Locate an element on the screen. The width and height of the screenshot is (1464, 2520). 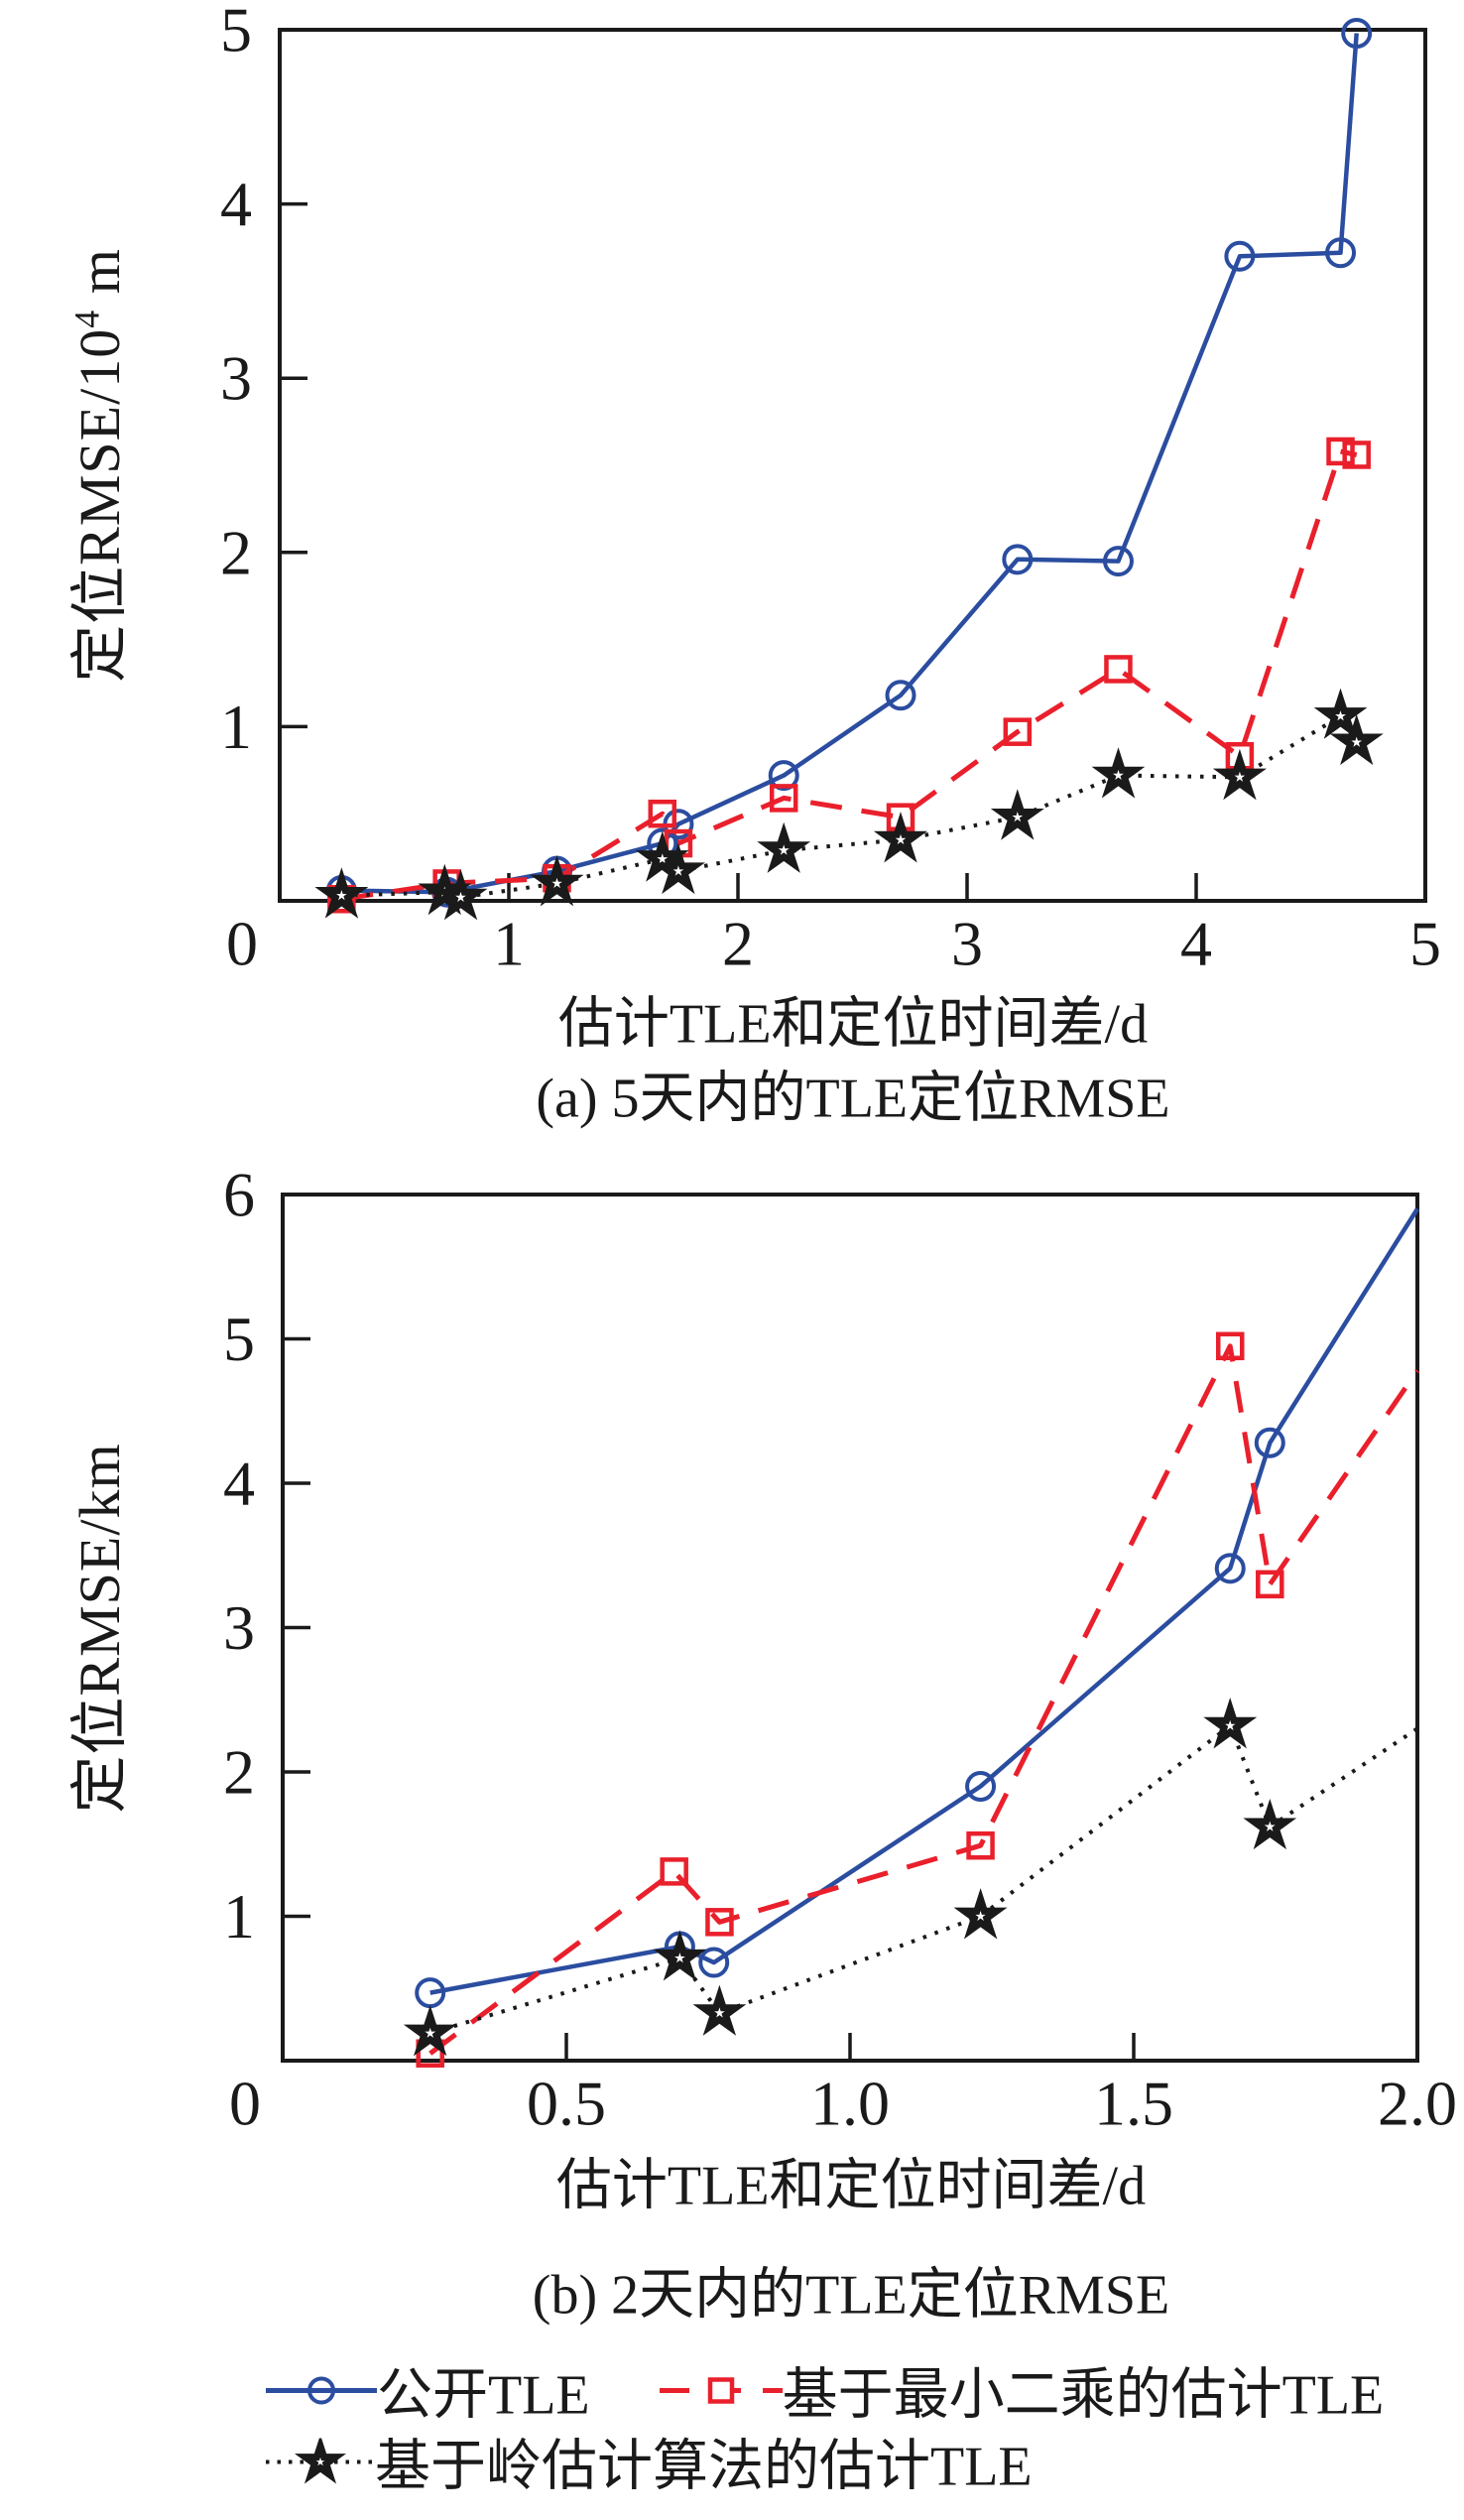
chart-b-caption: (b) 2天内的TLE定位RMSE is located at coordinates (851, 2295).